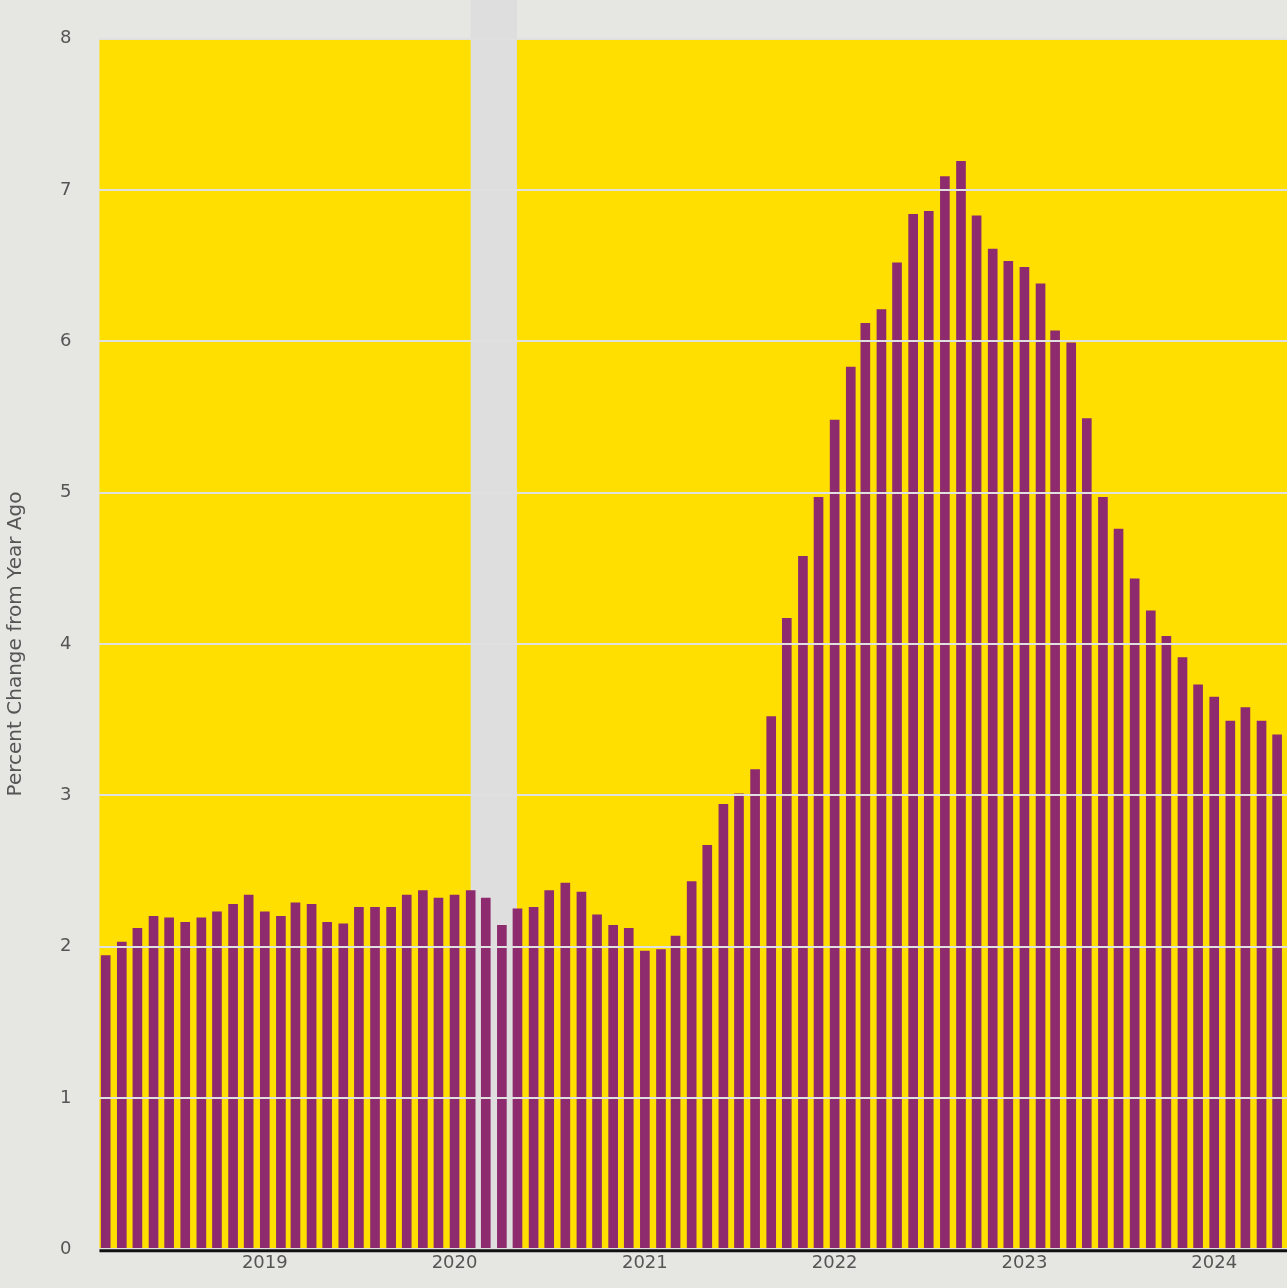 The height and width of the screenshot is (1288, 1287). Describe the element at coordinates (264, 1261) in the screenshot. I see `x-tick-label: 2019` at that location.